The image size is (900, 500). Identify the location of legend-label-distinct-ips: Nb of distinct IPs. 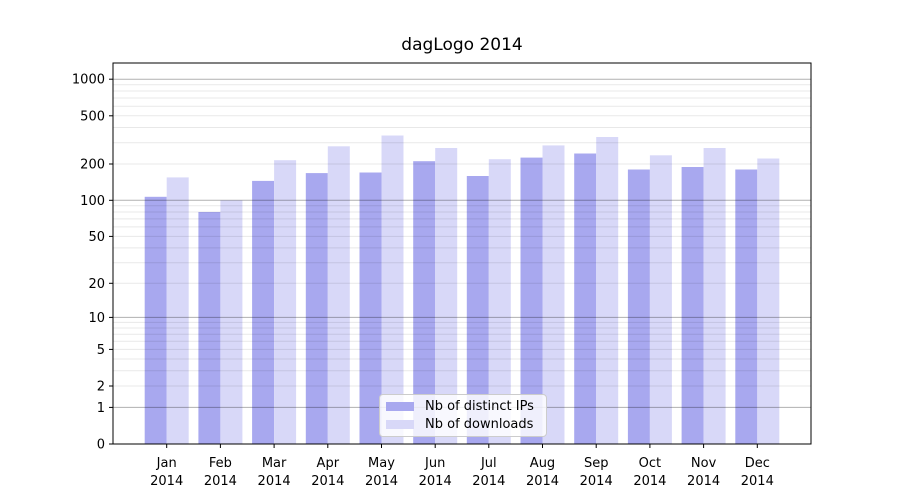
(479, 406).